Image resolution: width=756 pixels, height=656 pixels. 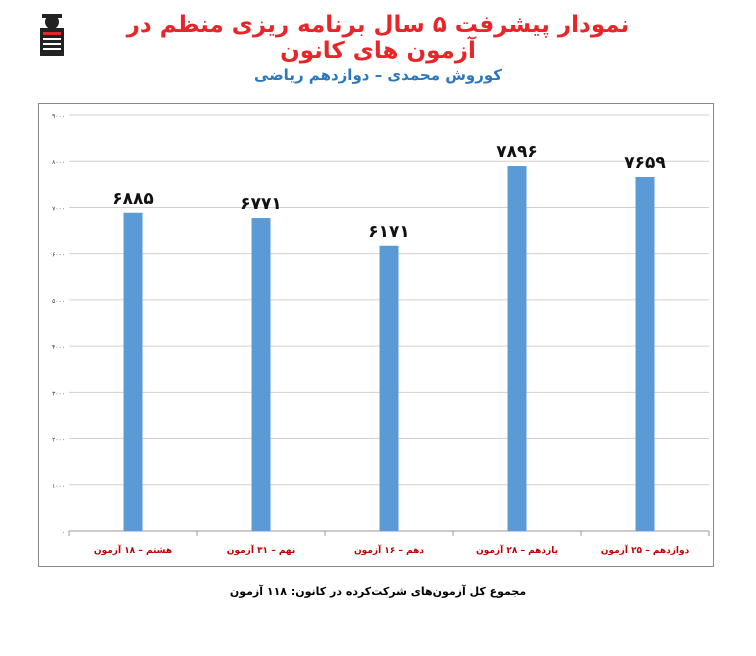 What do you see at coordinates (58, 162) in the screenshot?
I see `y-tick-label: ۸۰۰۰` at bounding box center [58, 162].